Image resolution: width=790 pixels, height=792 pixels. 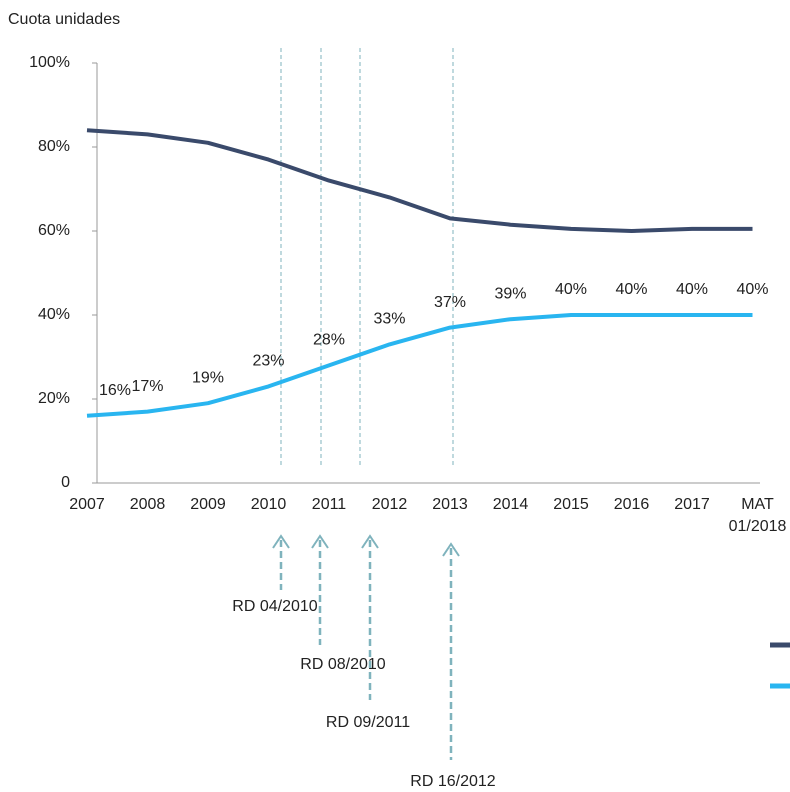 What do you see at coordinates (208, 504) in the screenshot?
I see `x-tick-label: 2009` at bounding box center [208, 504].